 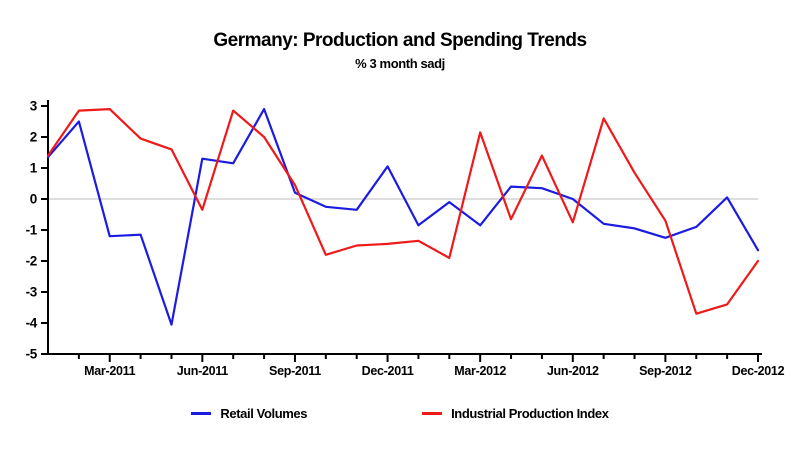 I want to click on x-tick-label: Dec-2012, so click(x=758, y=371).